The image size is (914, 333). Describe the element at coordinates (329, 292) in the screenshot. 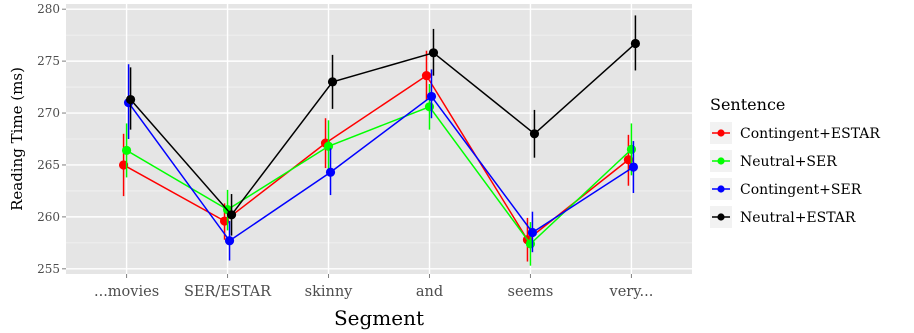

I see `x-tick-label-skinny: skinny` at that location.